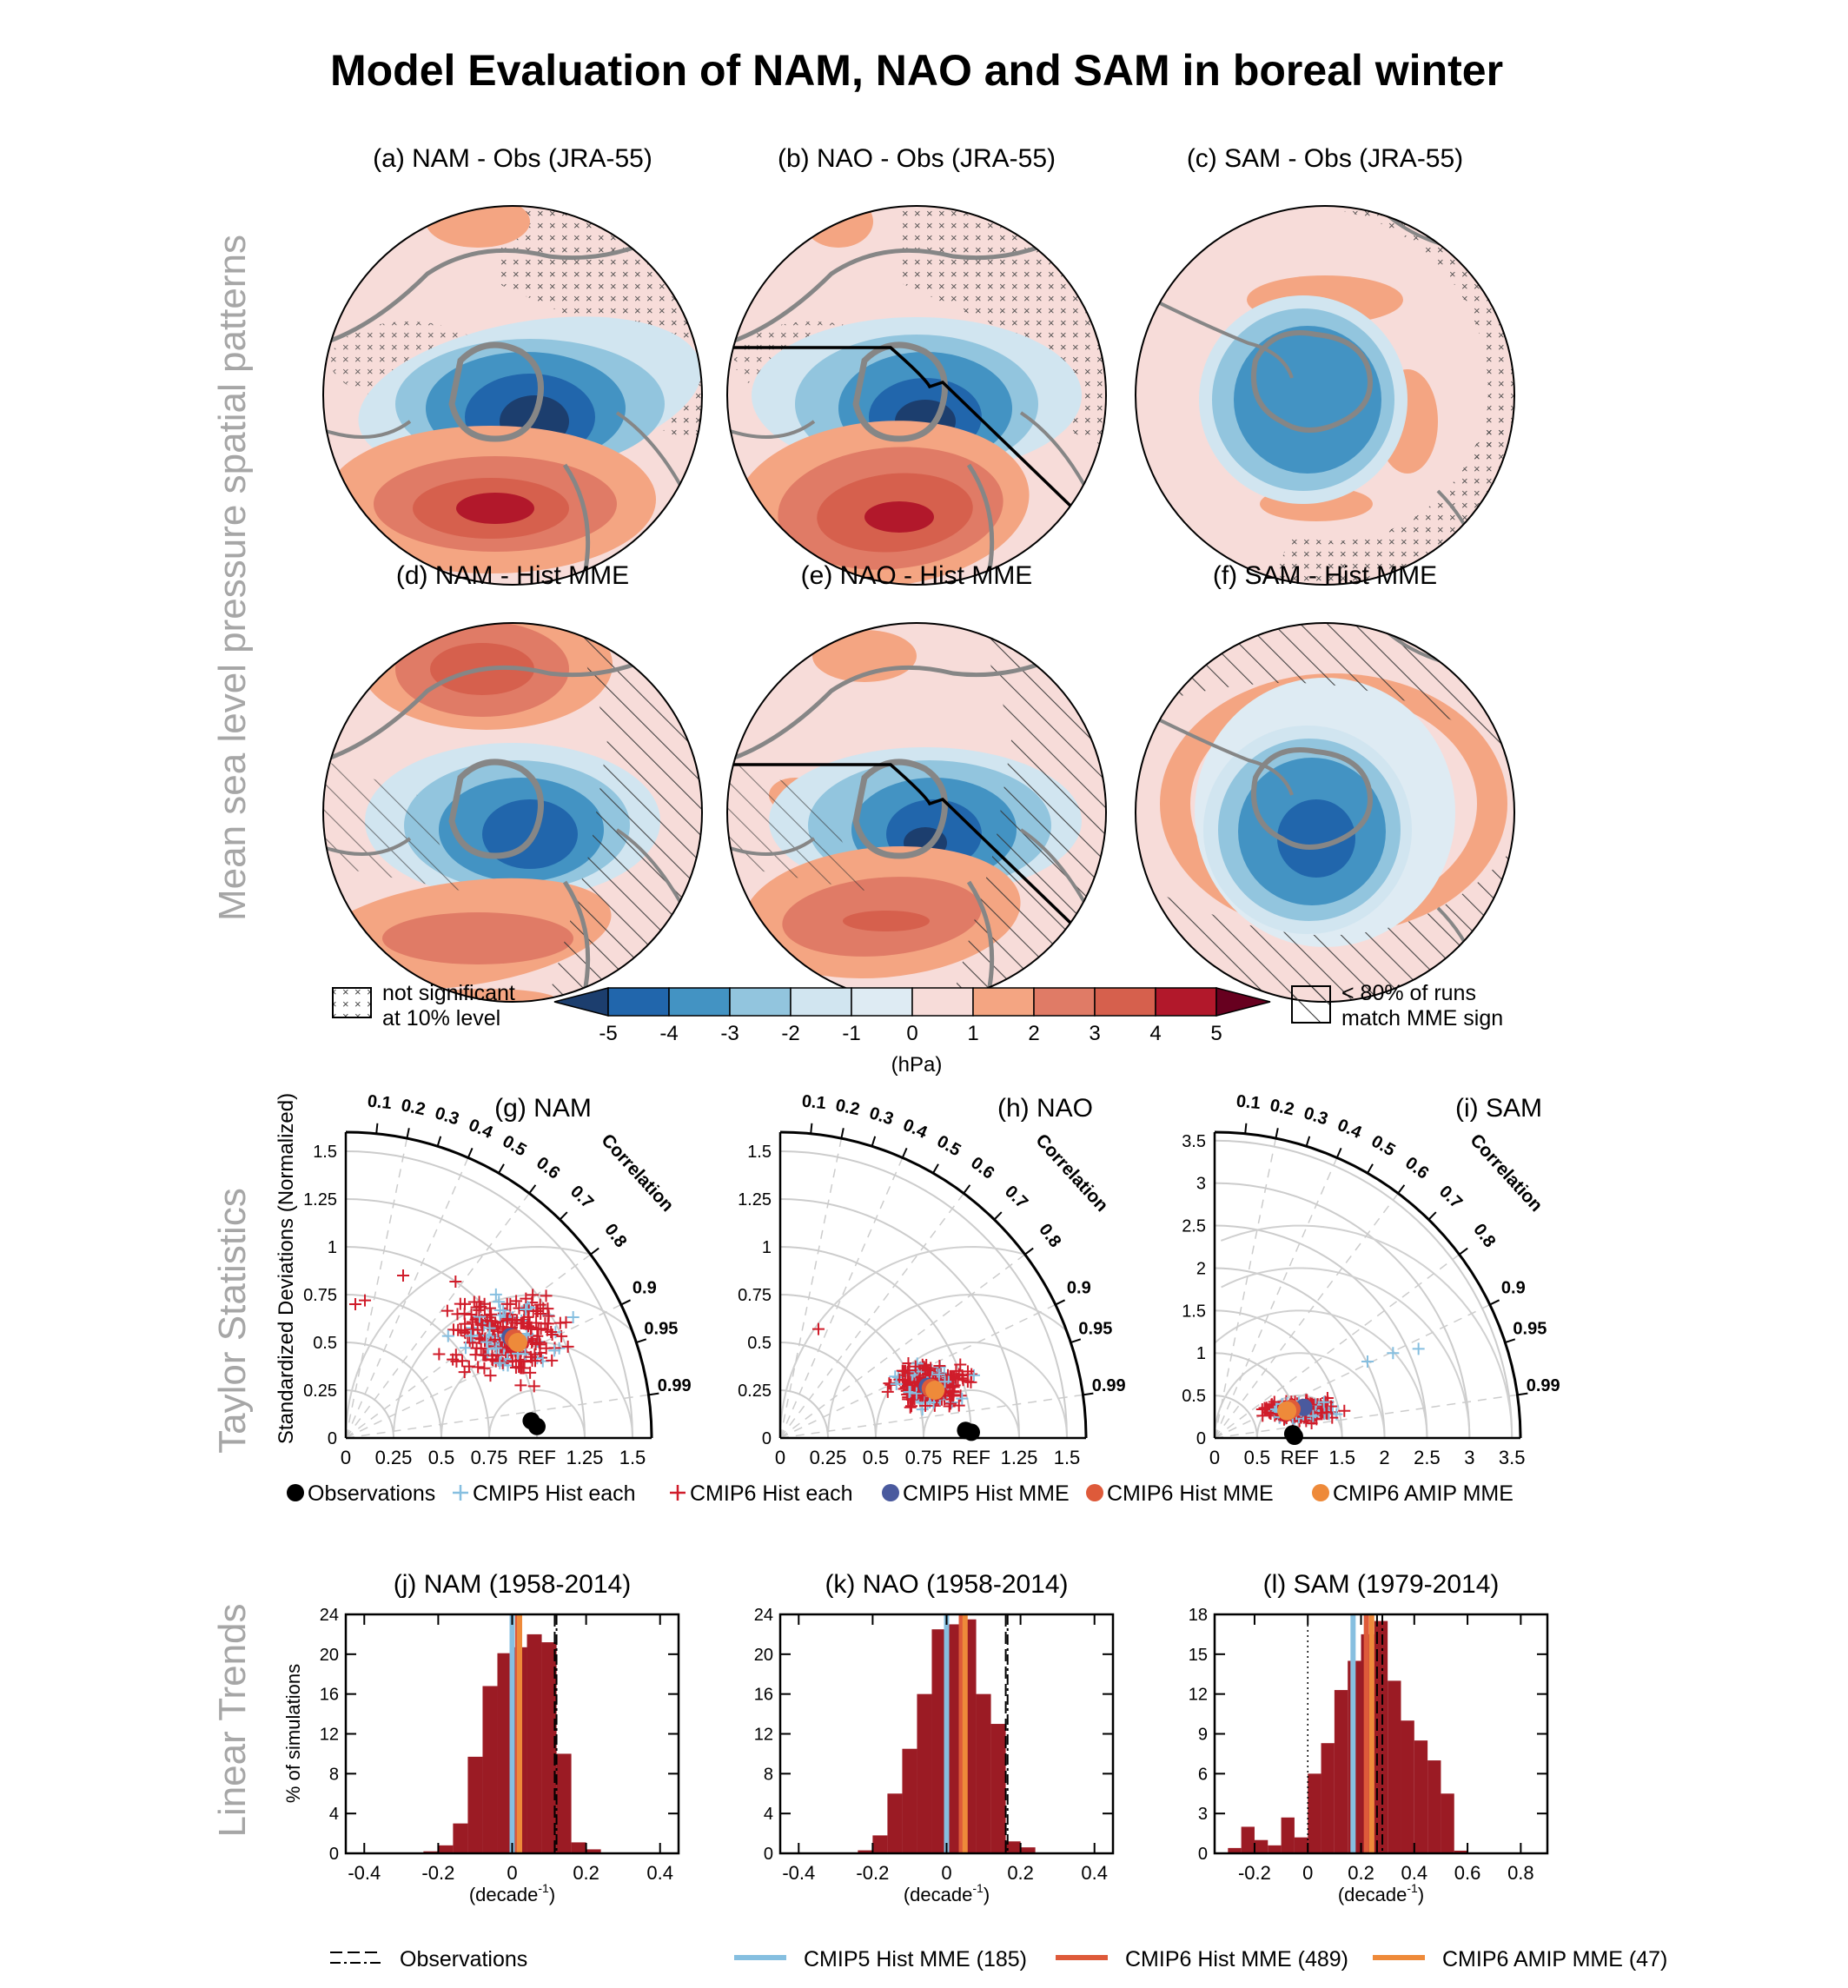 Image resolution: width=1848 pixels, height=1988 pixels. Describe the element at coordinates (982, 1168) in the screenshot. I see `corr-label: 0.6` at that location.